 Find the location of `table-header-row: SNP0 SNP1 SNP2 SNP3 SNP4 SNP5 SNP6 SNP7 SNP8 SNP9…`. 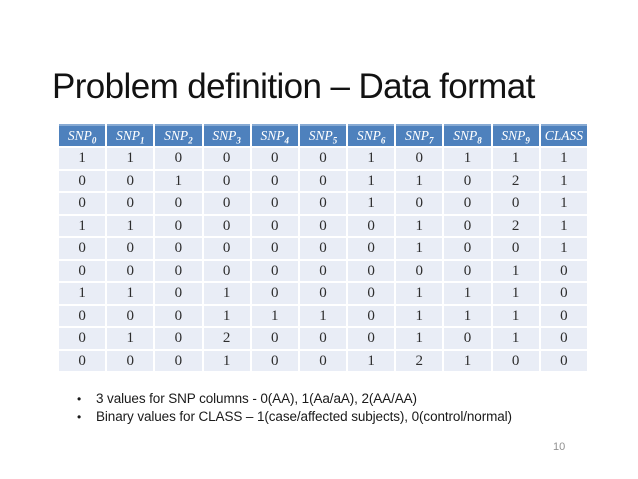

table-header-row: SNP0 SNP1 SNP2 SNP3 SNP4 SNP5 SNP6 SNP7 SNP8 SNP9… is located at coordinates (323, 135).